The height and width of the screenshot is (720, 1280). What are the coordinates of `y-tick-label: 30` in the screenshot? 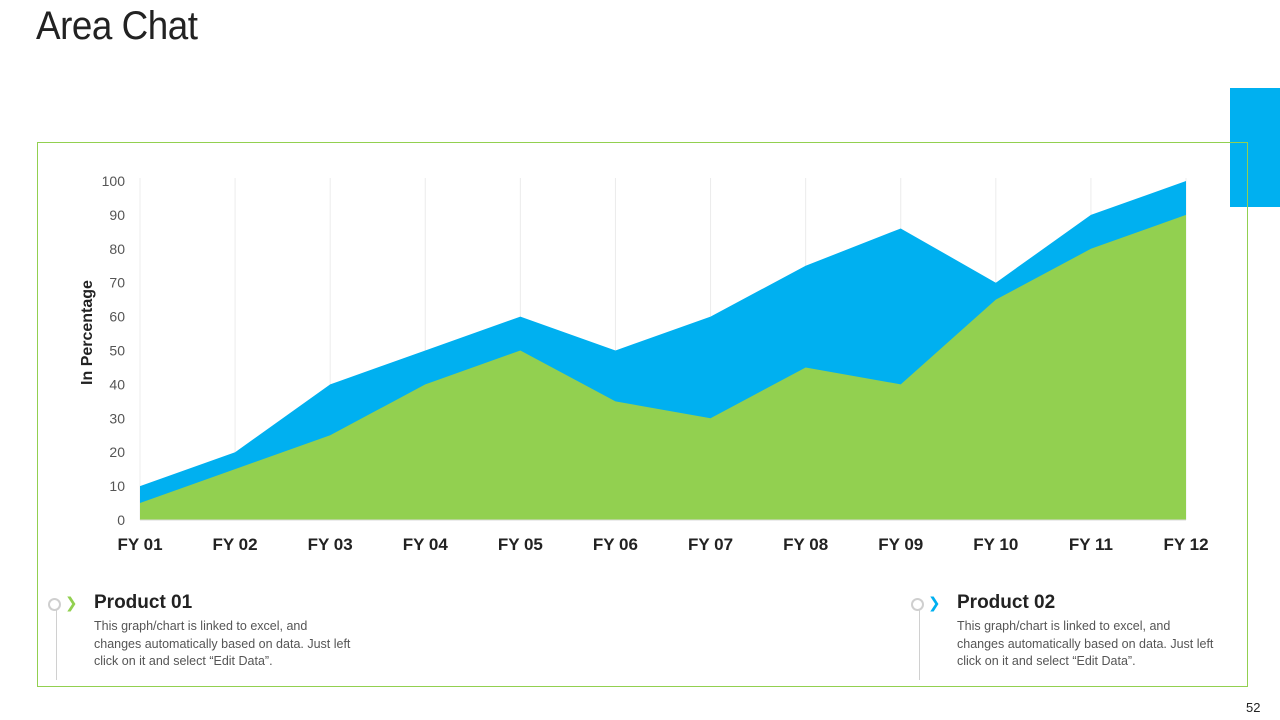 It's located at (117, 418).